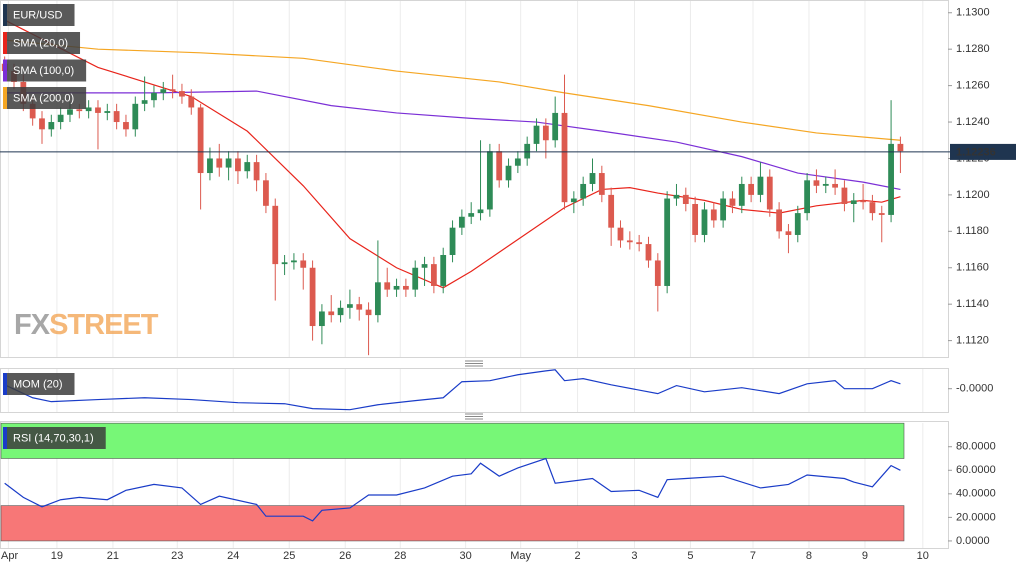  I want to click on y-tick-label: 1.1160, so click(972, 268).